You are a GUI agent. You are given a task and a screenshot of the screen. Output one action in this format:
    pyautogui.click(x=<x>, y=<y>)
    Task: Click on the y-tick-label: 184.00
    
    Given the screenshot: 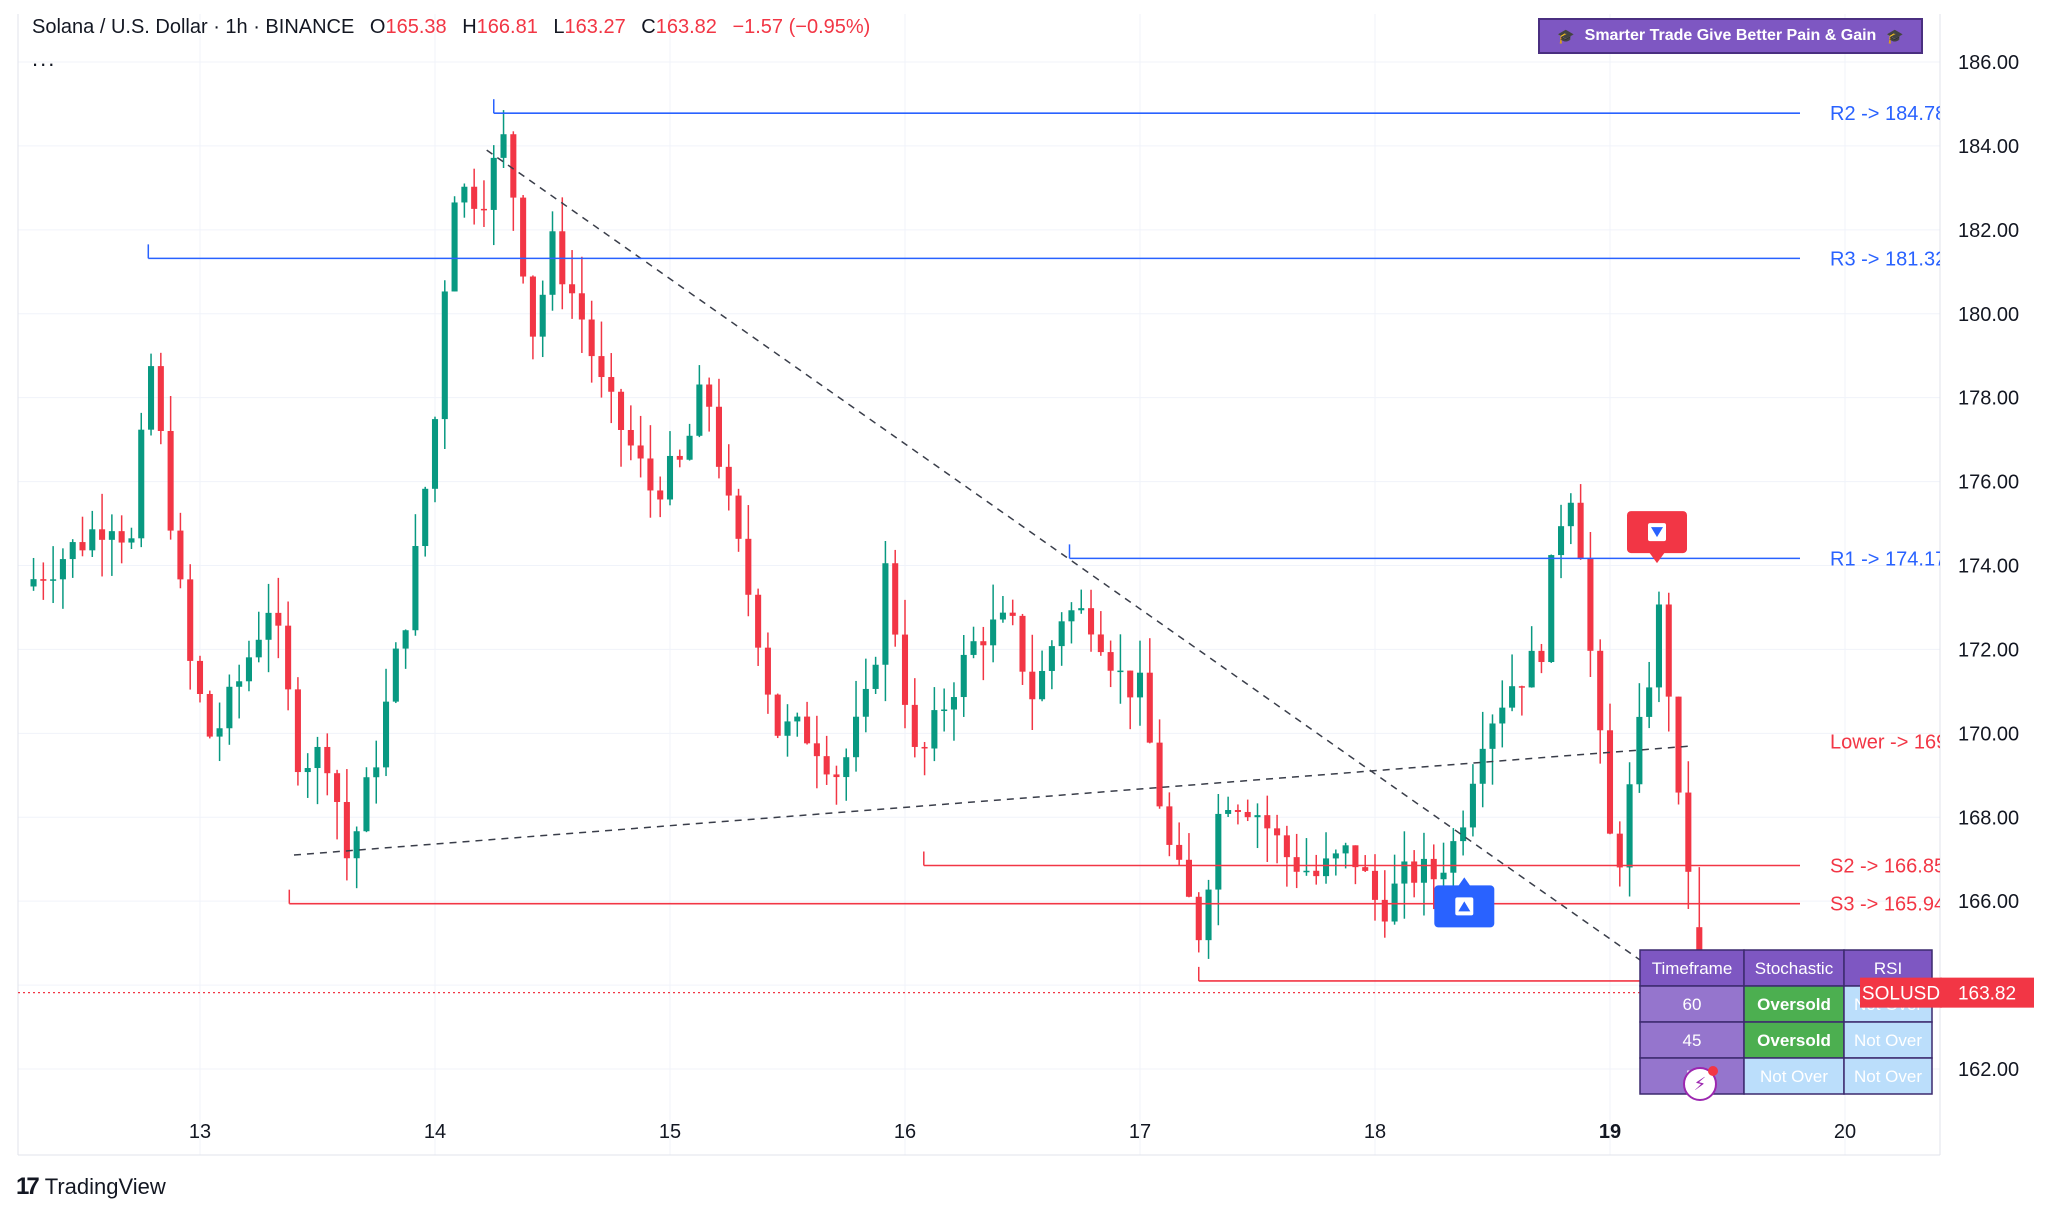 What is the action you would take?
    pyautogui.click(x=1988, y=147)
    